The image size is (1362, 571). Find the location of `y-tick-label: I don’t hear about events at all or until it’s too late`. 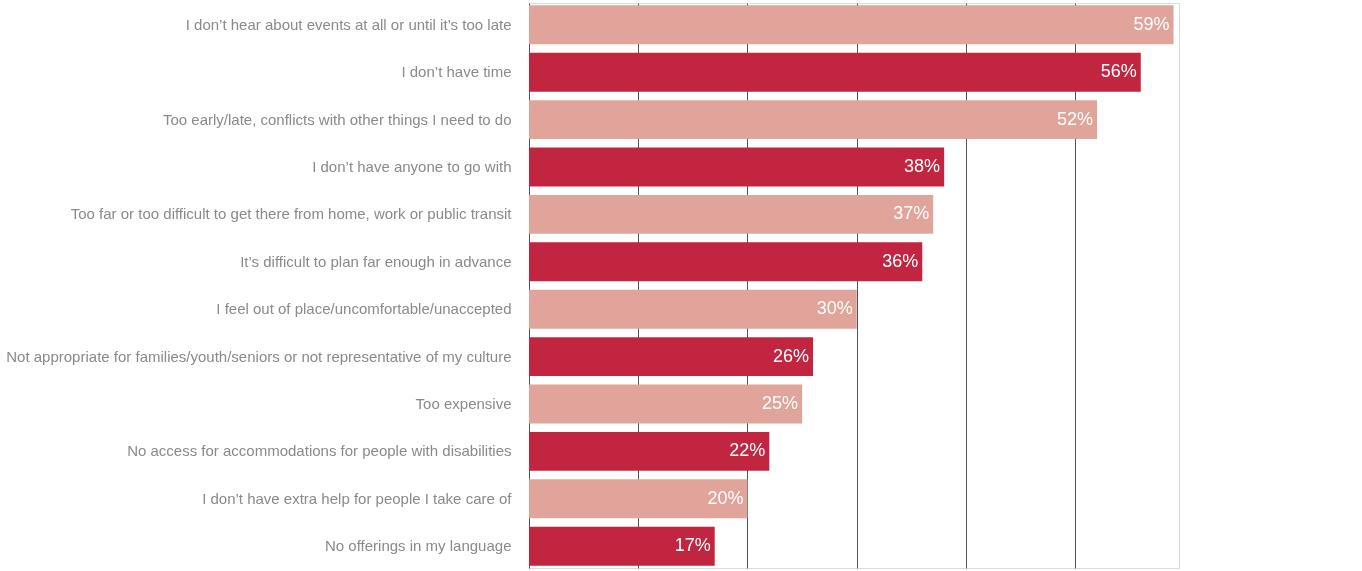

y-tick-label: I don’t hear about events at all or until it’s too late is located at coordinates (348, 24).